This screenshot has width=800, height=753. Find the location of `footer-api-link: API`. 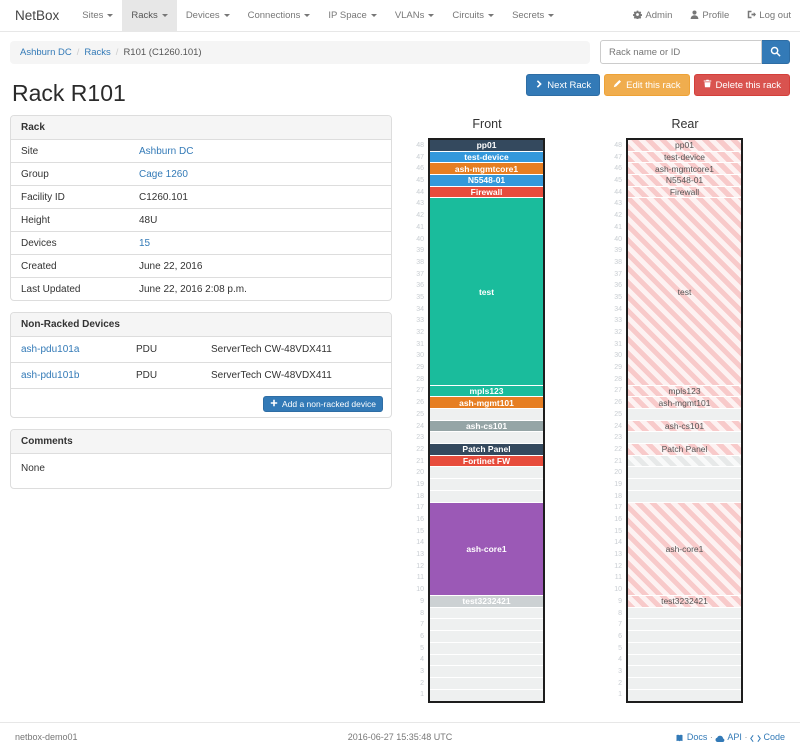

footer-api-link: API is located at coordinates (728, 737).